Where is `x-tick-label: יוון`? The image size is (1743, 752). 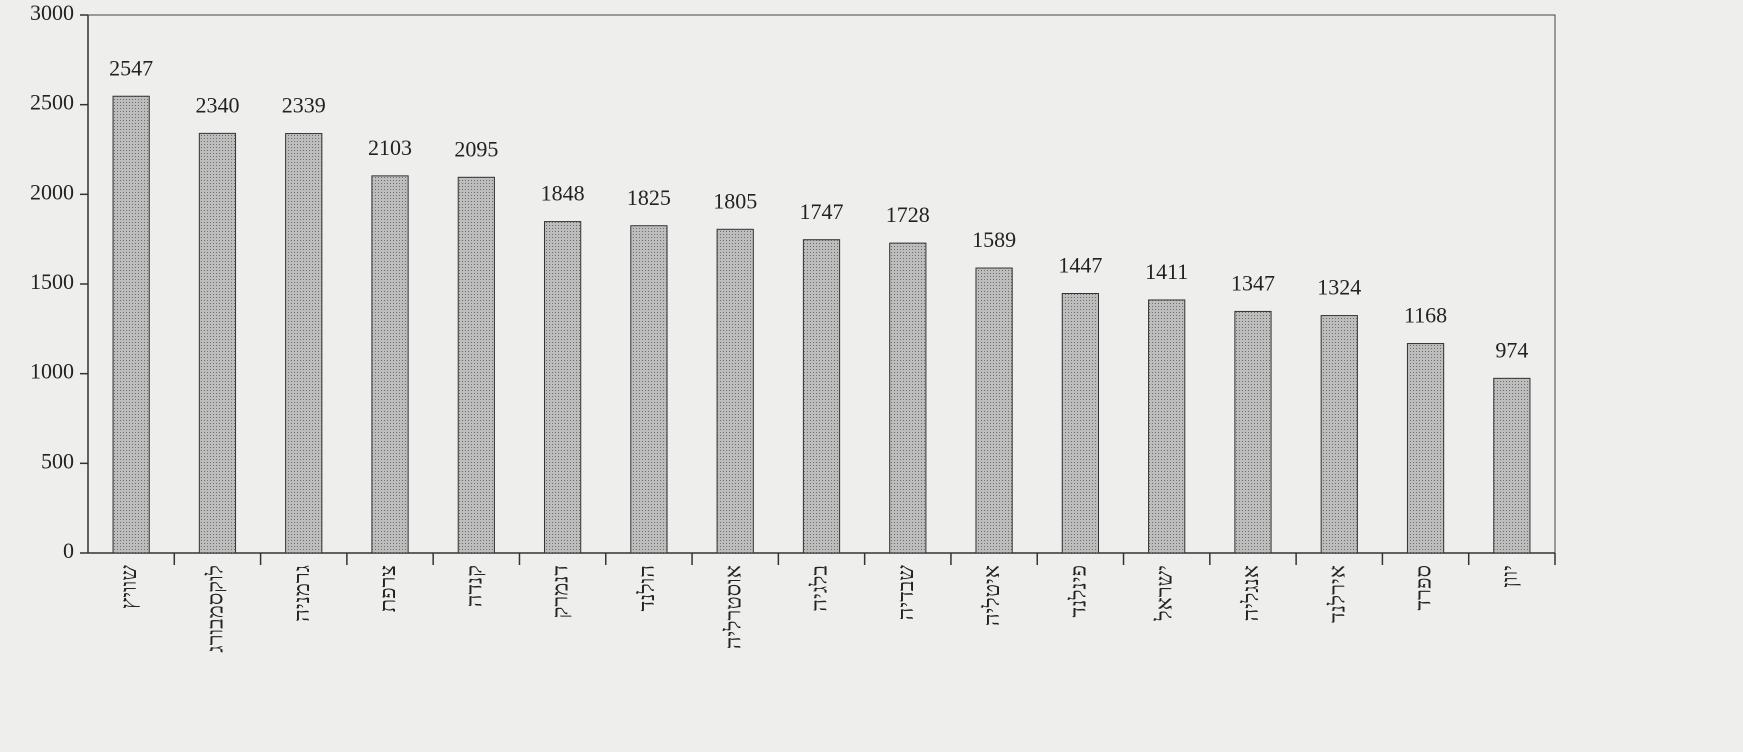
x-tick-label: יוון is located at coordinates (1509, 576).